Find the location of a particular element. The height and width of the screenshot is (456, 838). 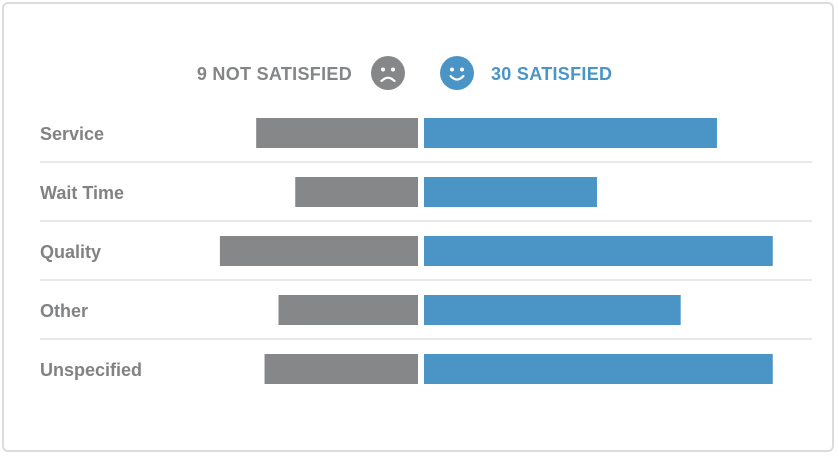

bar-not-satisfied-service is located at coordinates (337, 133).